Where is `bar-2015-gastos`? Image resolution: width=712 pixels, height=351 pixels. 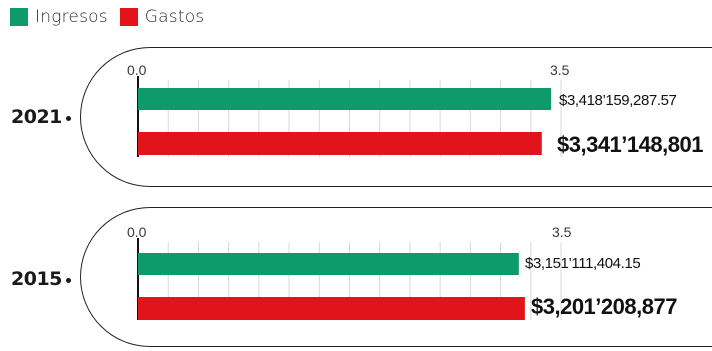 bar-2015-gastos is located at coordinates (331, 308).